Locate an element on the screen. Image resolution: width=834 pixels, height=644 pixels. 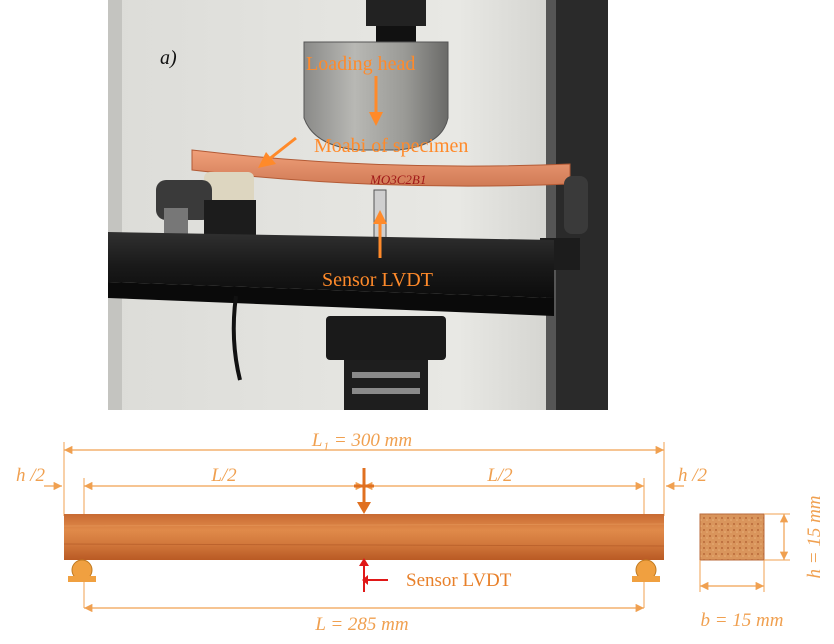
half-span-right-label: L/2 is located at coordinates (499, 475).